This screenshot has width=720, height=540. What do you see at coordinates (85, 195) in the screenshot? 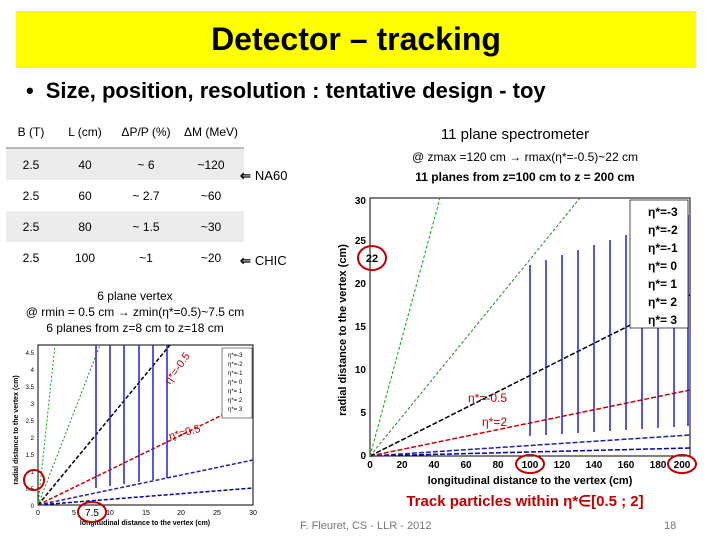
I see `table-cell: 60` at bounding box center [85, 195].